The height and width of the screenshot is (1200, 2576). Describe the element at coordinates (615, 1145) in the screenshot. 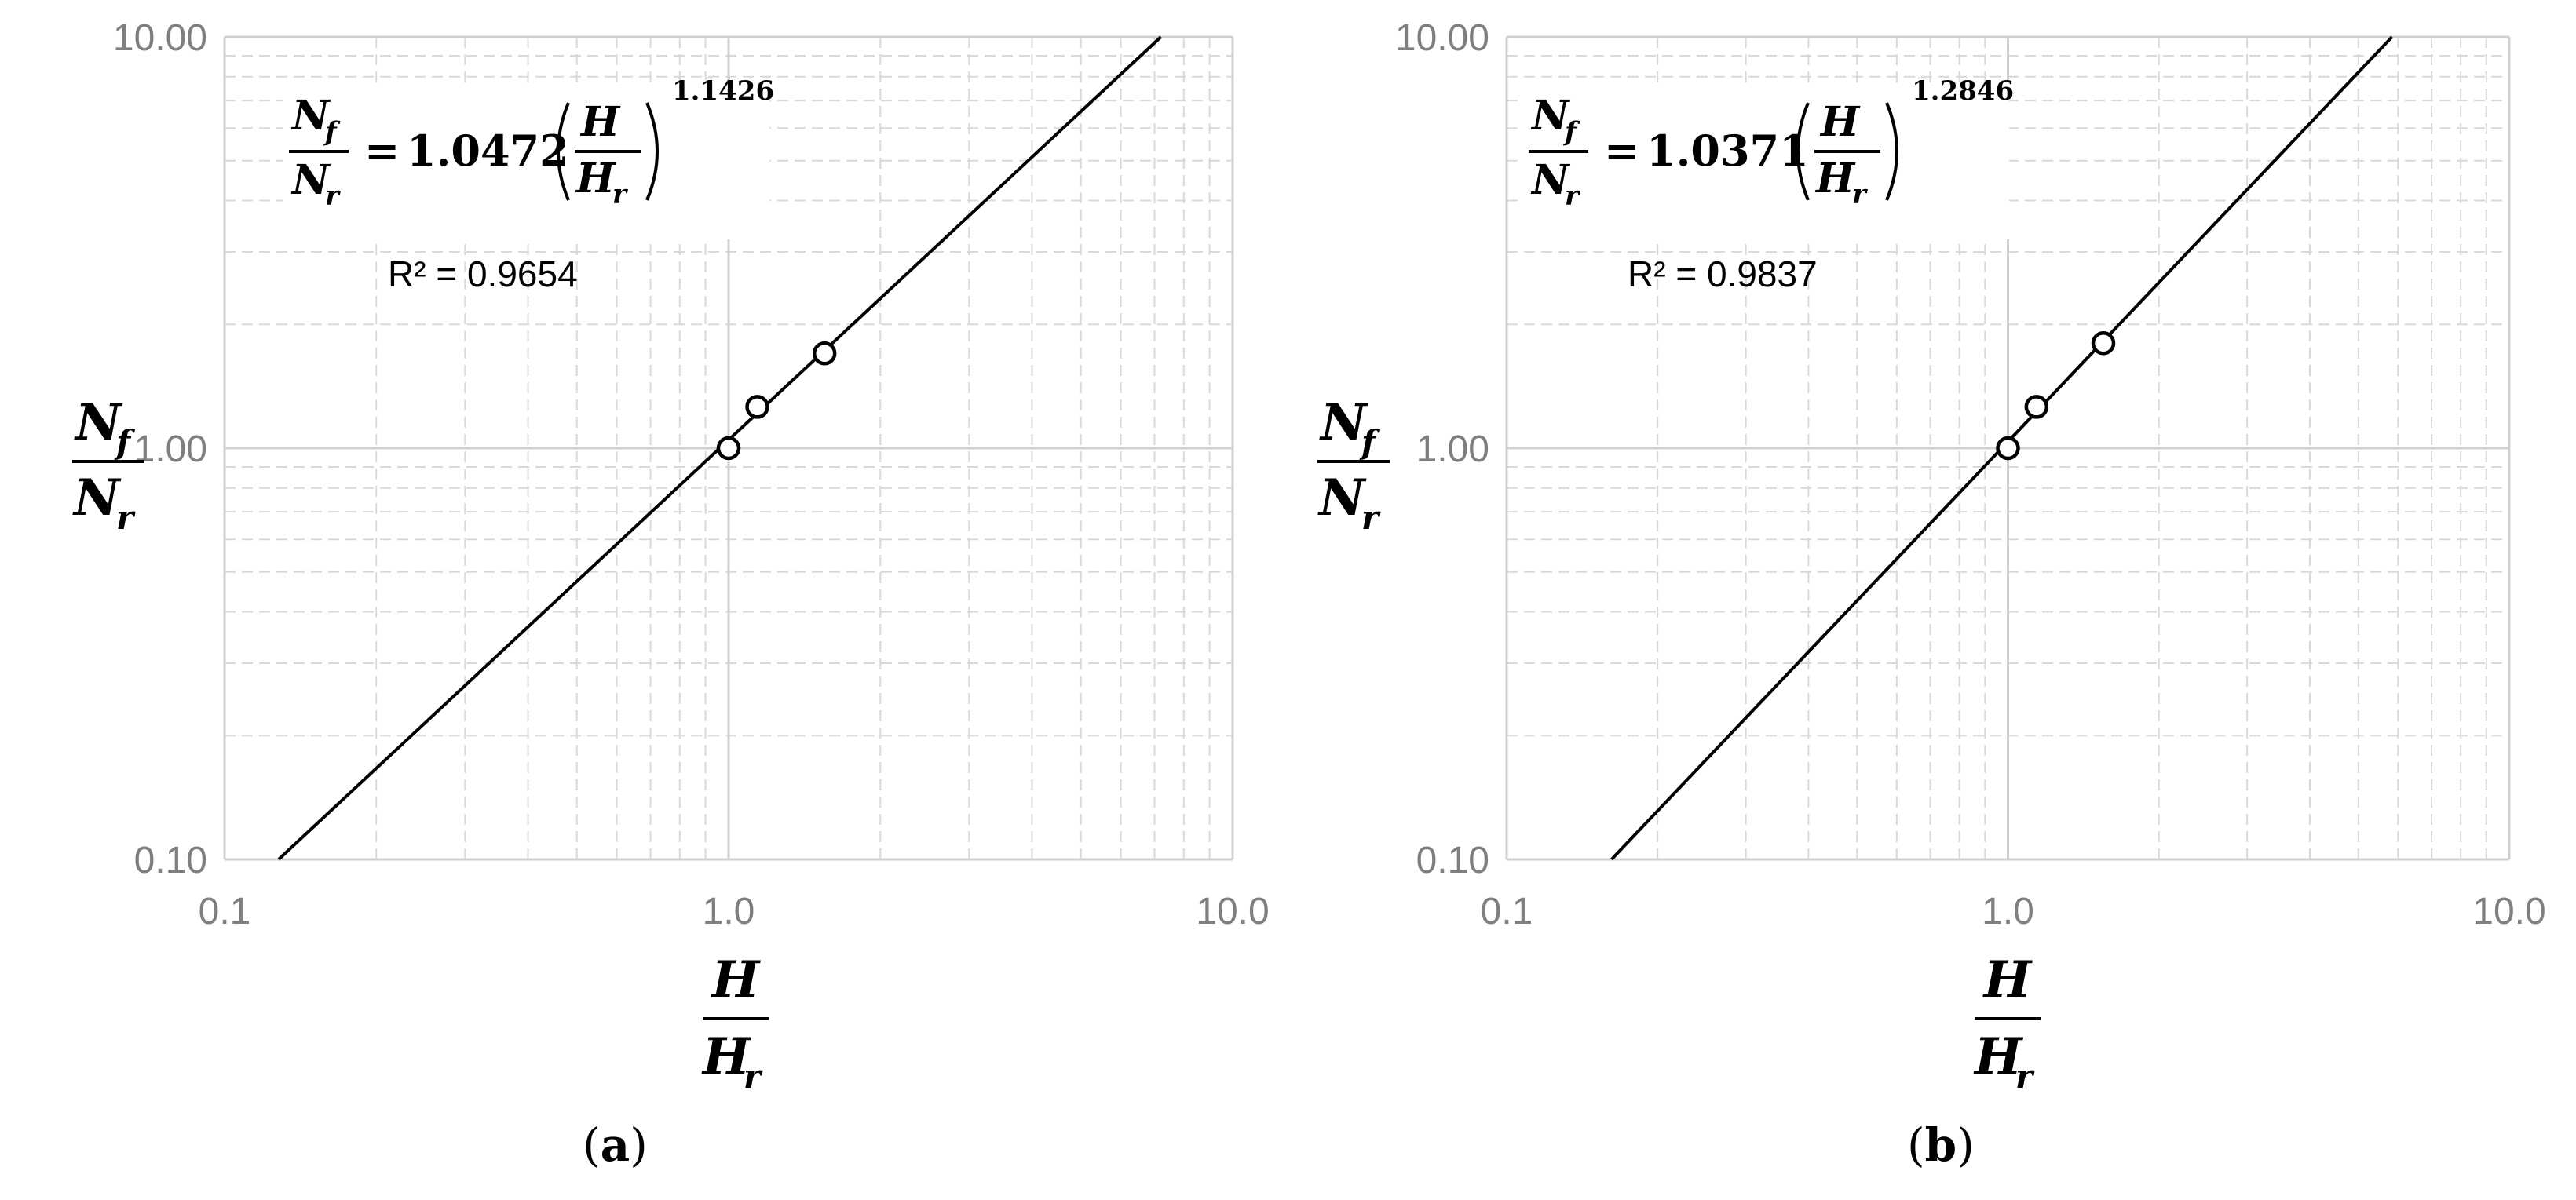

I see `panel-label-a: (a)` at that location.